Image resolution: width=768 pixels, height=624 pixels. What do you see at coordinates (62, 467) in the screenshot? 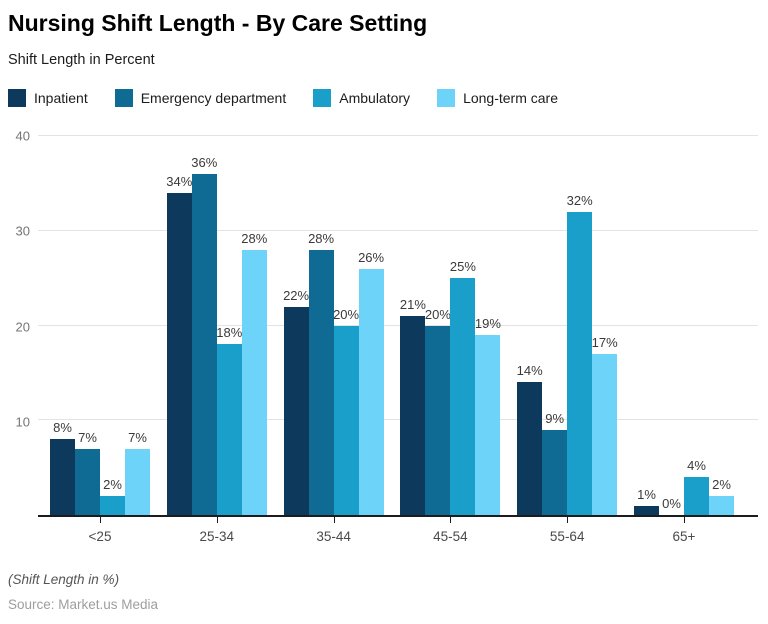
I see `bar-25-inpatient: 8%` at bounding box center [62, 467].